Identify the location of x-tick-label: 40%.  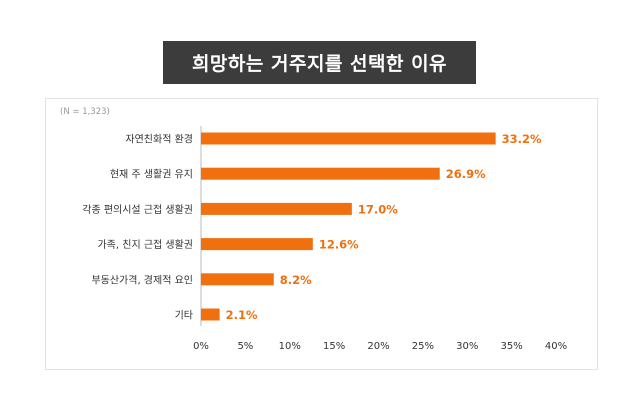
(556, 346).